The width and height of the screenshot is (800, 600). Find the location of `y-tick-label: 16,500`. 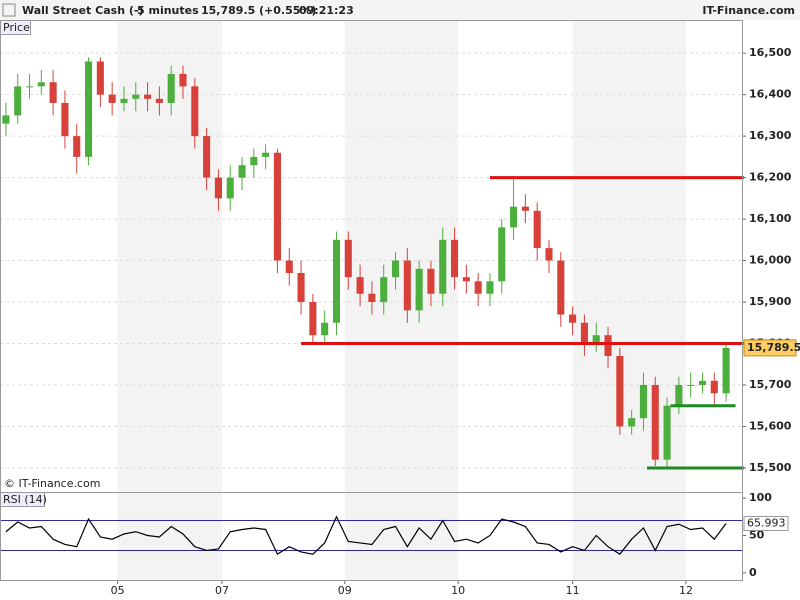

y-tick-label: 16,500 is located at coordinates (770, 52).